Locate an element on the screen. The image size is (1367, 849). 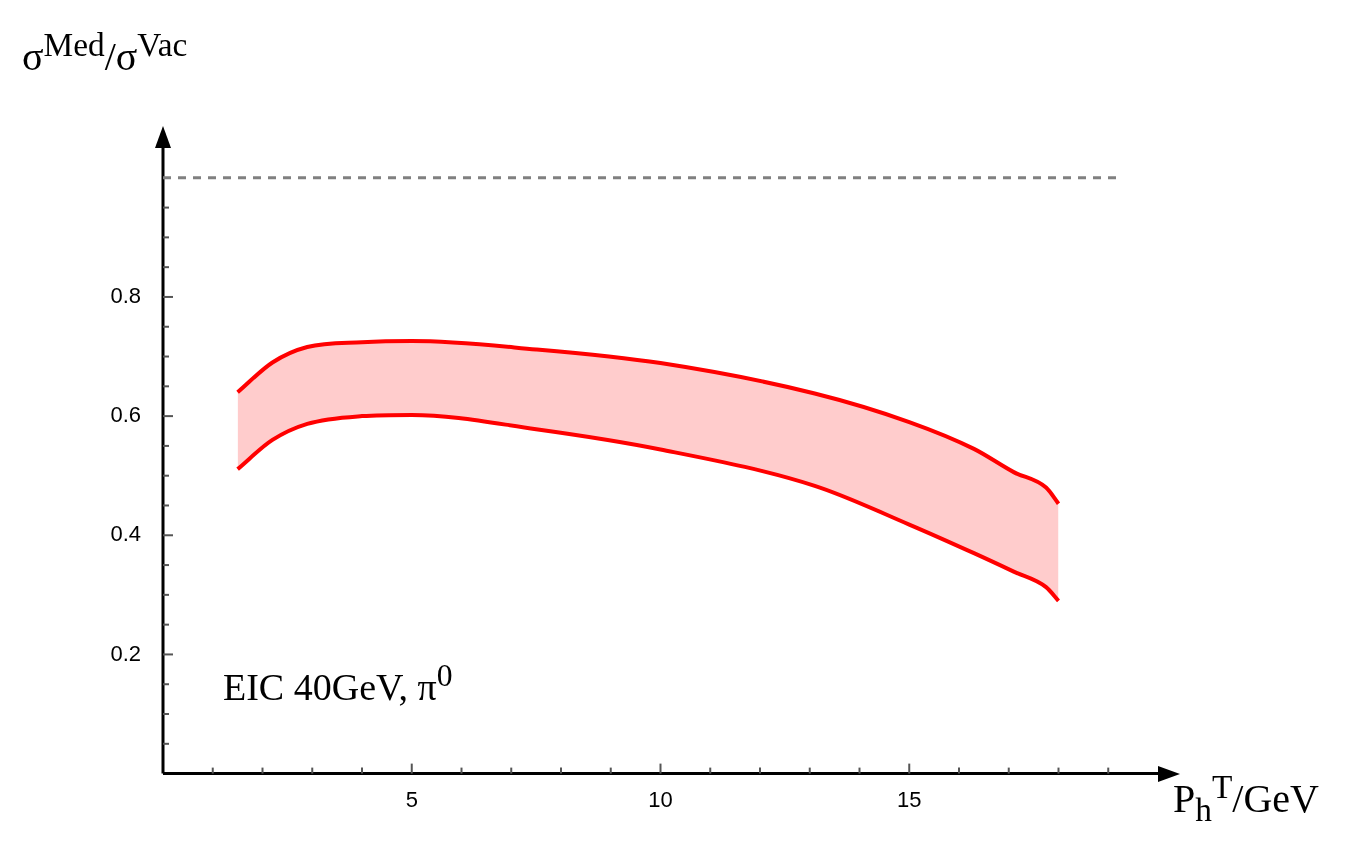
y-tick-label: 0.6 is located at coordinates (125, 415).